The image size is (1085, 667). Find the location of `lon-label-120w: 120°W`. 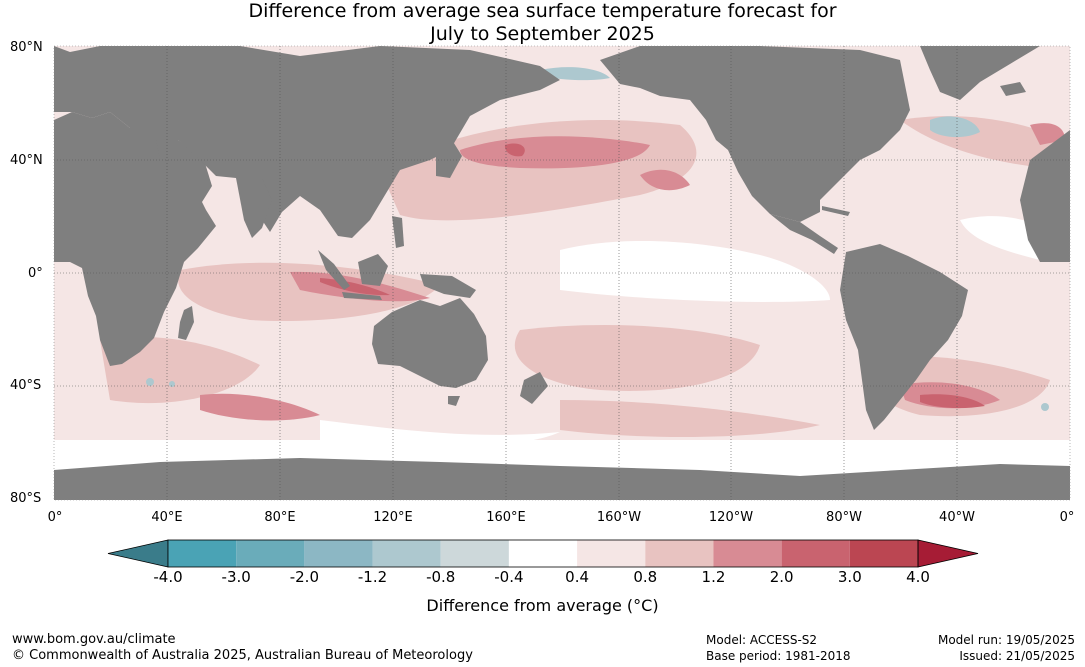

lon-label-120w: 120°W is located at coordinates (731, 517).